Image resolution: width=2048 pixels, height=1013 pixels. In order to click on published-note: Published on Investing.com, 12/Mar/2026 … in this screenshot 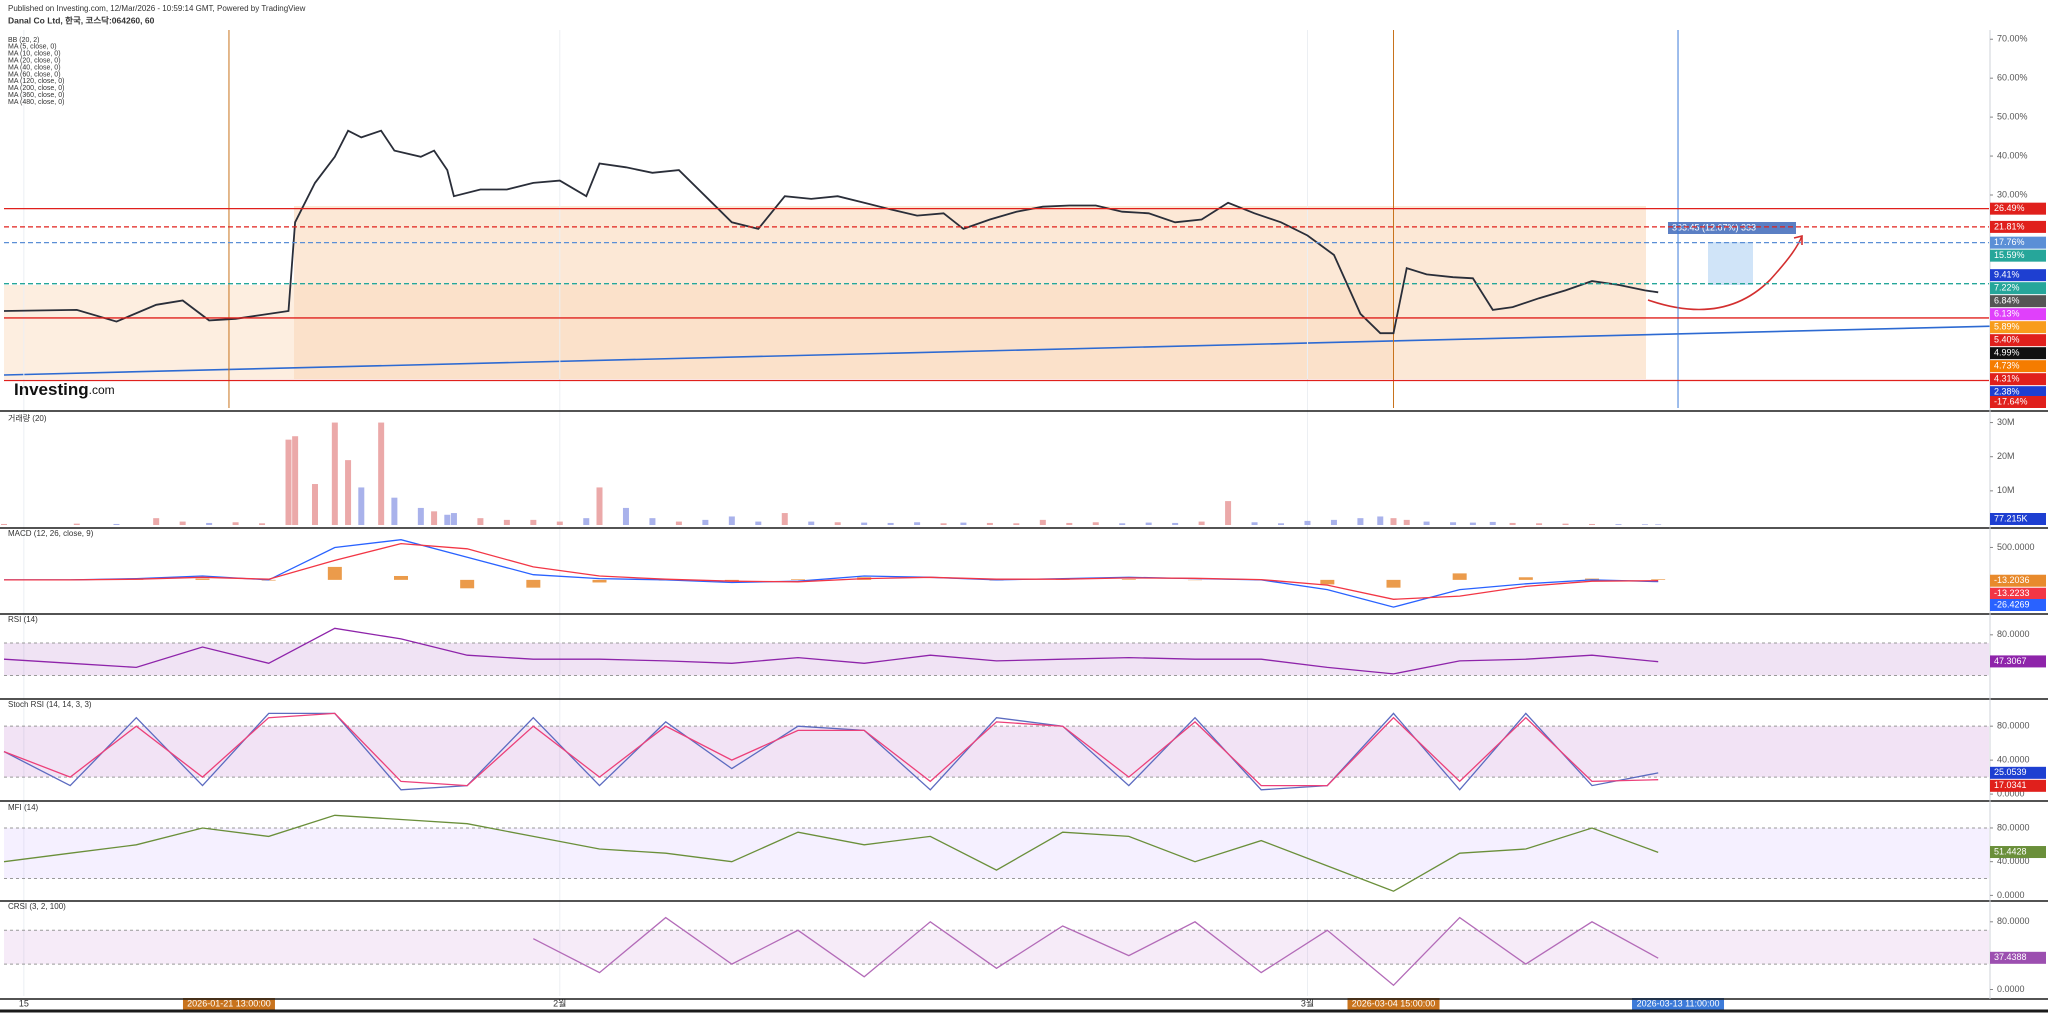, I will do `click(157, 8)`.